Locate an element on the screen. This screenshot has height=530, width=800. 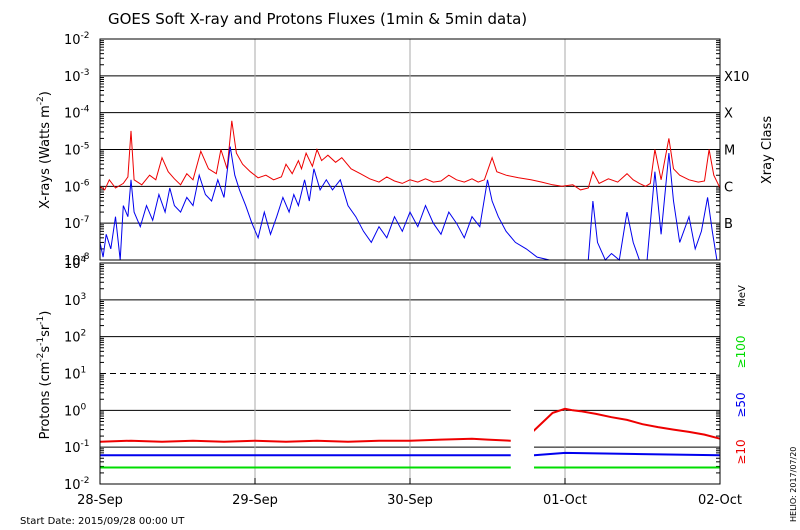
y-tick-label: 10³ is located at coordinates (75, 300).